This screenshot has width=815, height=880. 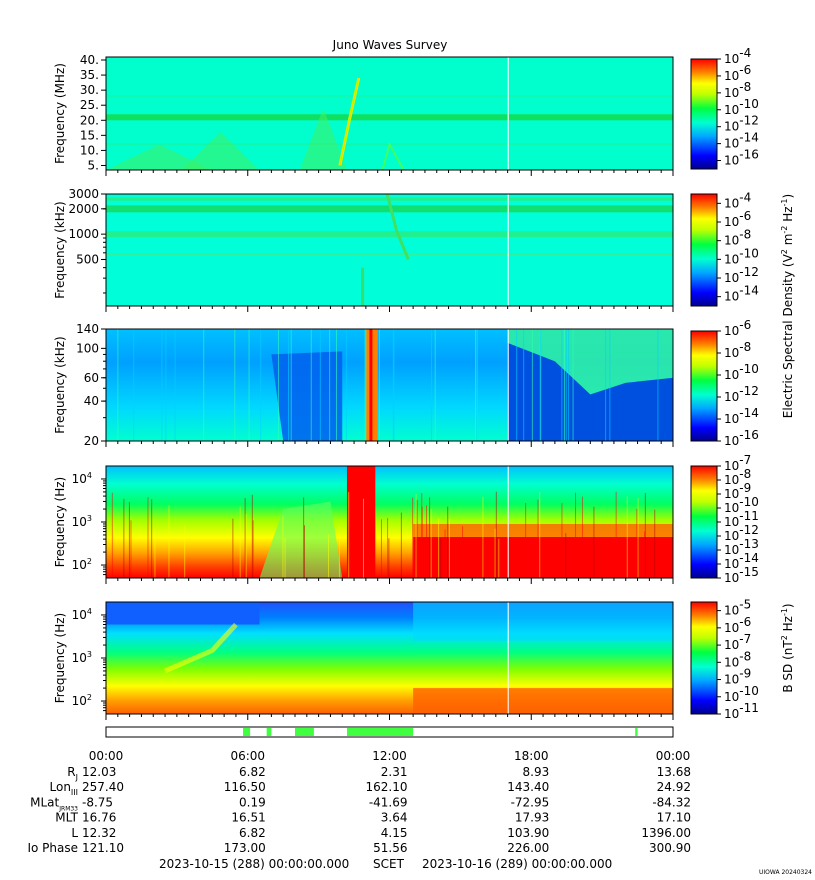 What do you see at coordinates (371, 385) in the screenshot?
I see `vertical-burst-core` at bounding box center [371, 385].